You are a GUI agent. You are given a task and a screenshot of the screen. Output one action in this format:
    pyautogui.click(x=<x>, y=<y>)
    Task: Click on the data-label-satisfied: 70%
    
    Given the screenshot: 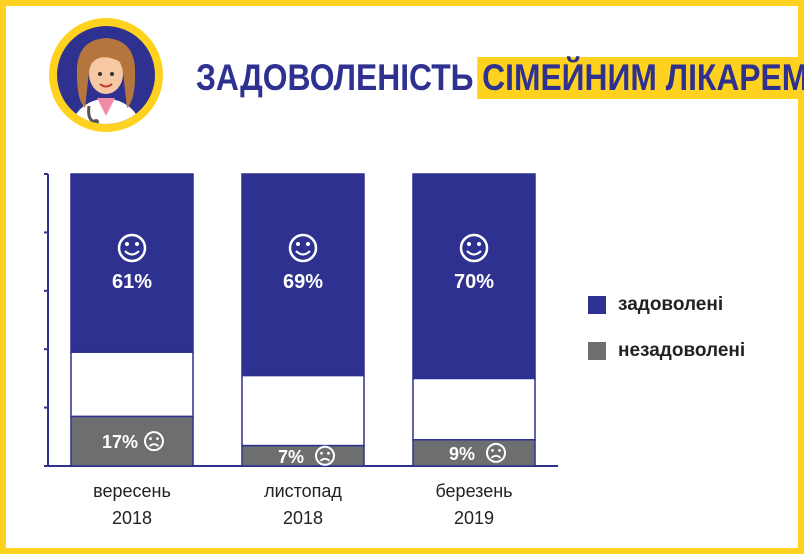 What is the action you would take?
    pyautogui.click(x=474, y=282)
    